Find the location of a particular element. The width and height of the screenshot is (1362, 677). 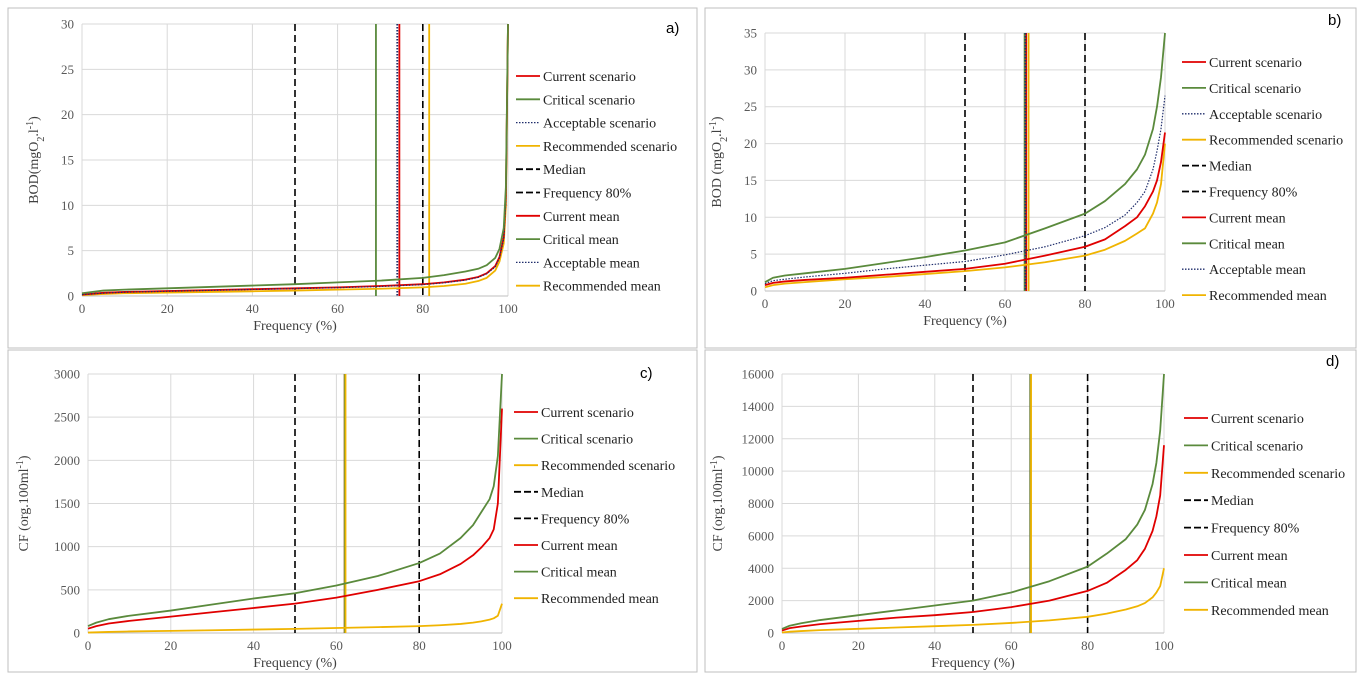

legend-item: Critical mean is located at coordinates (1233, 244).